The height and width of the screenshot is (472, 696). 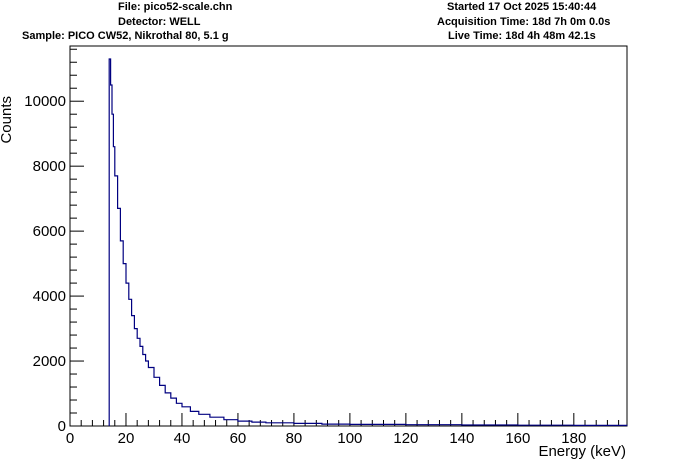 What do you see at coordinates (7, 120) in the screenshot?
I see `y-axis-title: Counts` at bounding box center [7, 120].